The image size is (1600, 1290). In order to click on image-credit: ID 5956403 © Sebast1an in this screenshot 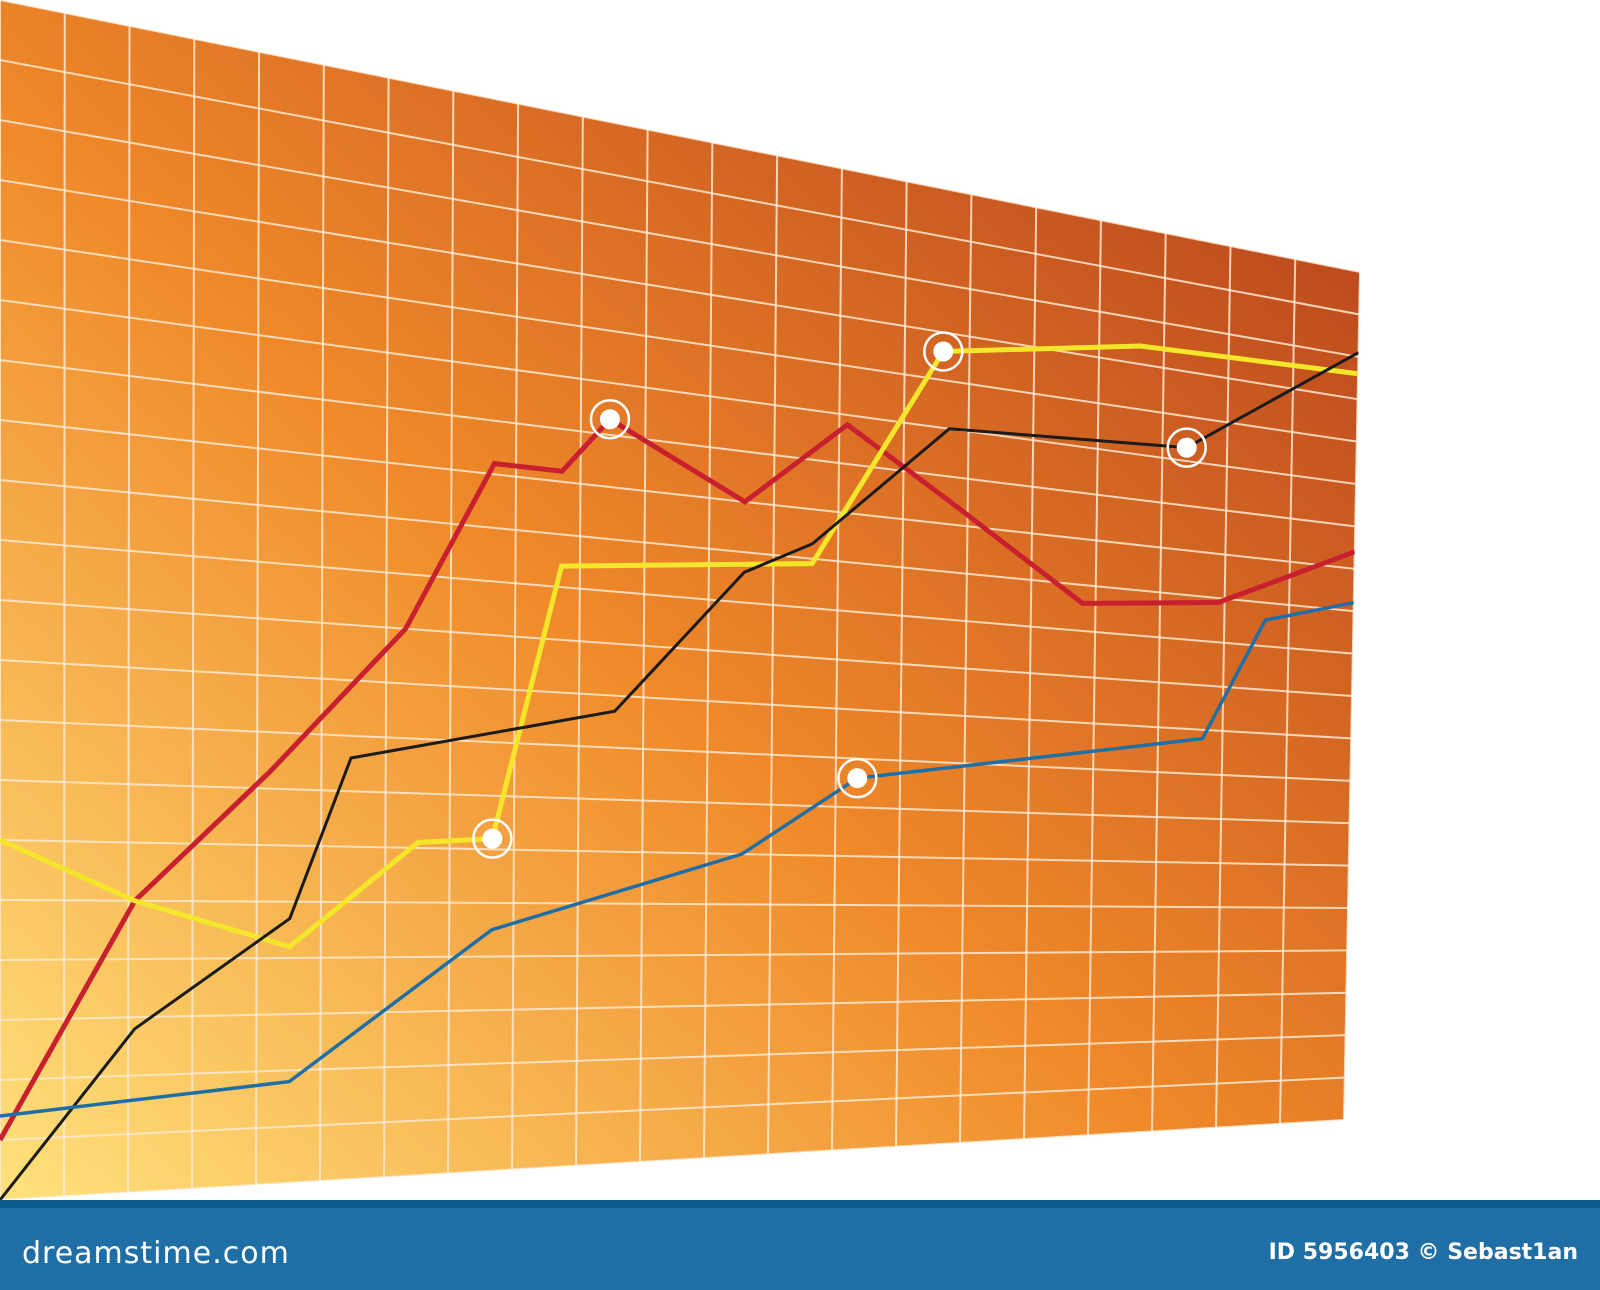, I will do `click(1423, 1252)`.